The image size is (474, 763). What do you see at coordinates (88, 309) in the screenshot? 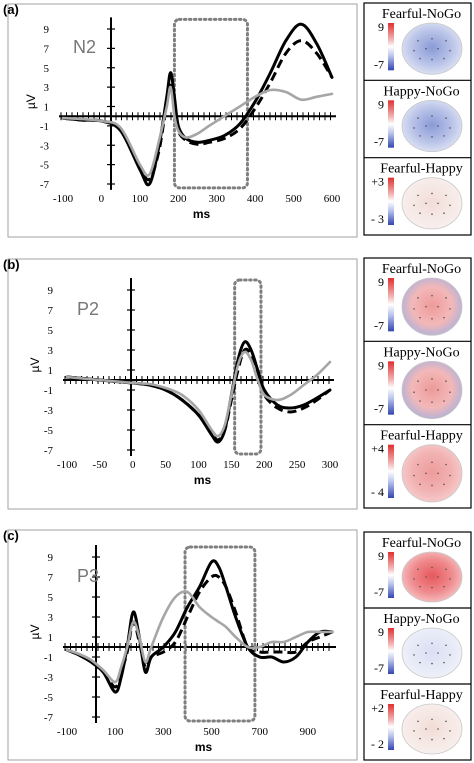
I see `component-label: P2` at bounding box center [88, 309].